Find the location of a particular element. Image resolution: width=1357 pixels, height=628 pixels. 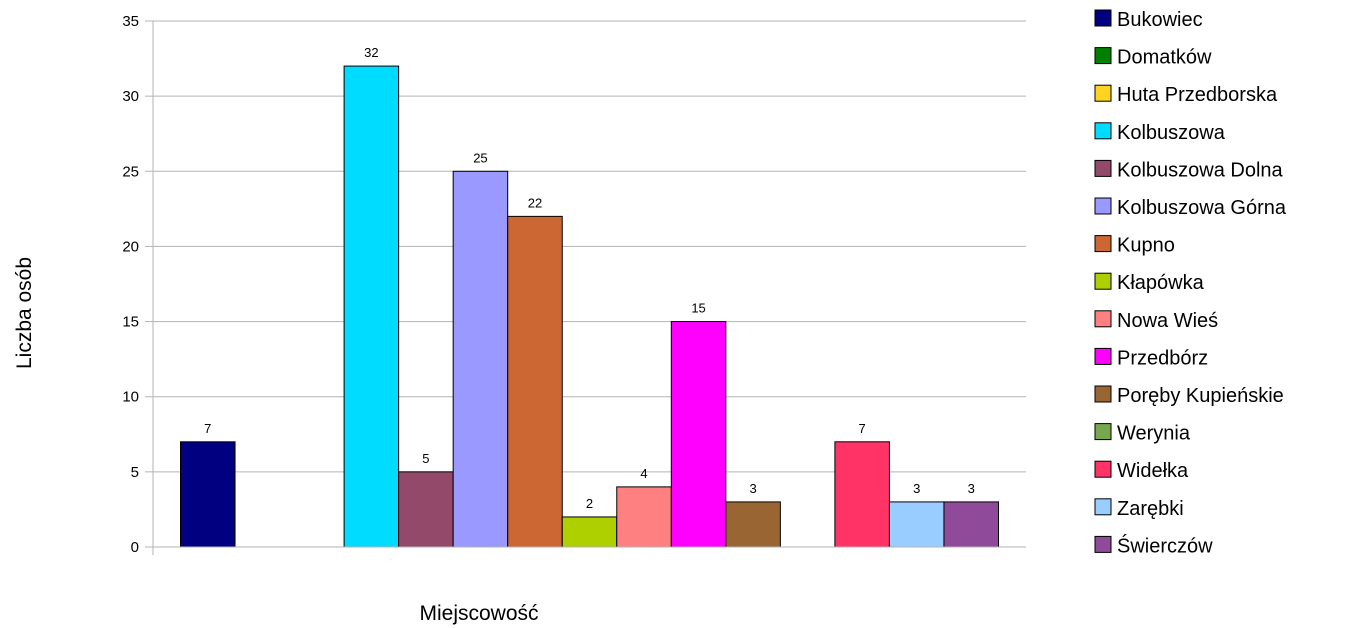

data-label: 2 is located at coordinates (589, 503).